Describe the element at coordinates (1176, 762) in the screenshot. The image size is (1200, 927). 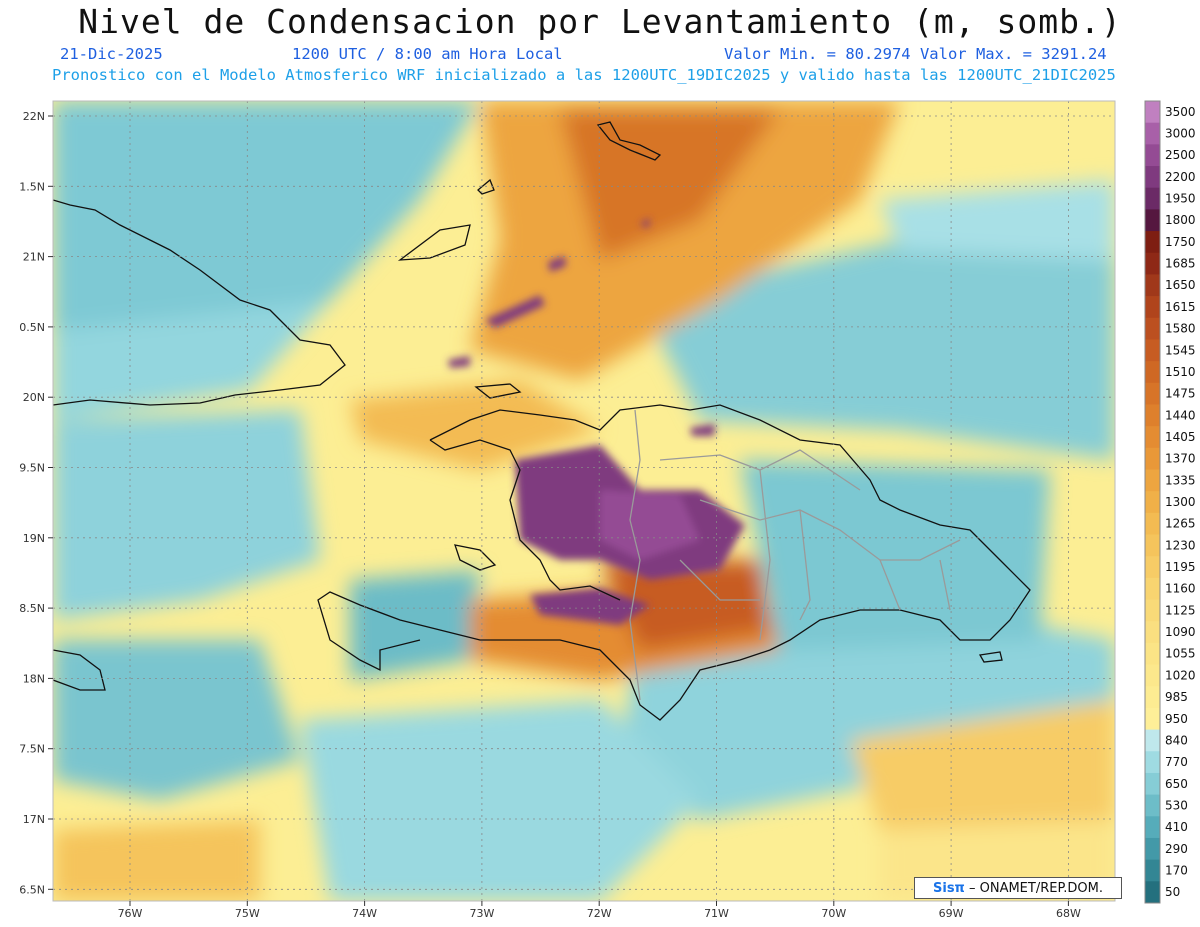
I see `legend-level-label: 770` at that location.